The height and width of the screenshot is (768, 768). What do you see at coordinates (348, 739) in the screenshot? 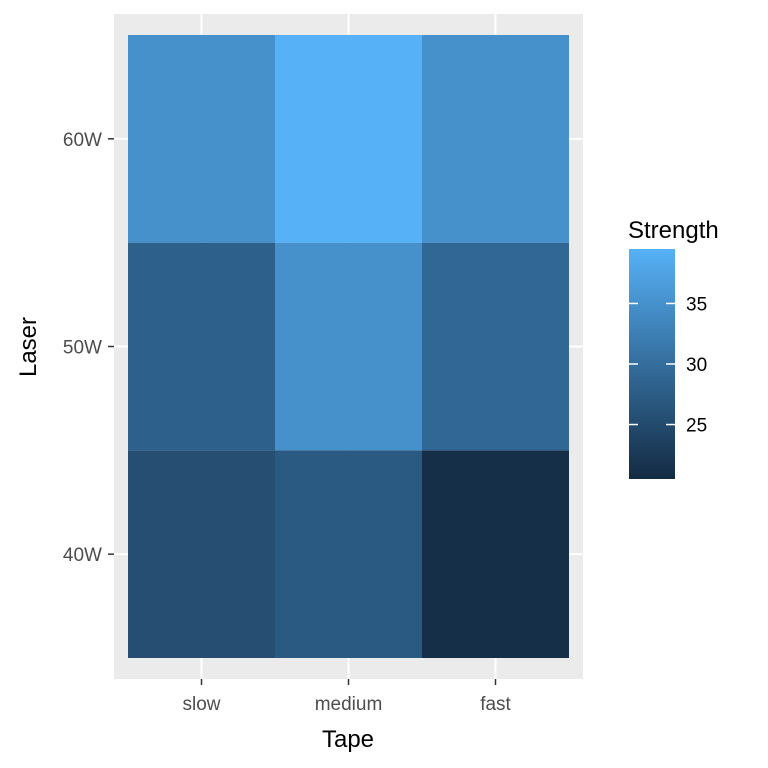
I see `x-axis-title: Tape` at bounding box center [348, 739].